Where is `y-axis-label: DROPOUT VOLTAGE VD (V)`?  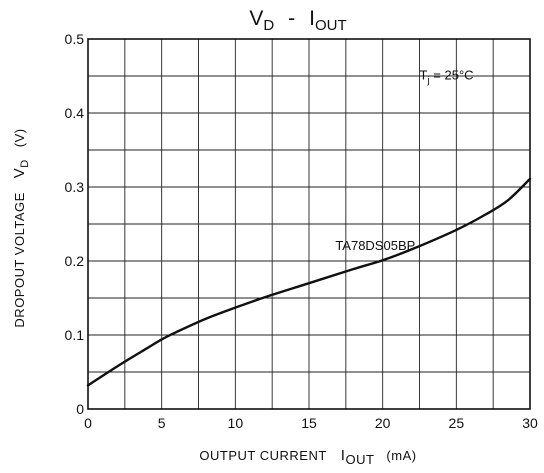 y-axis-label: DROPOUT VOLTAGE VD (V) is located at coordinates (21, 227).